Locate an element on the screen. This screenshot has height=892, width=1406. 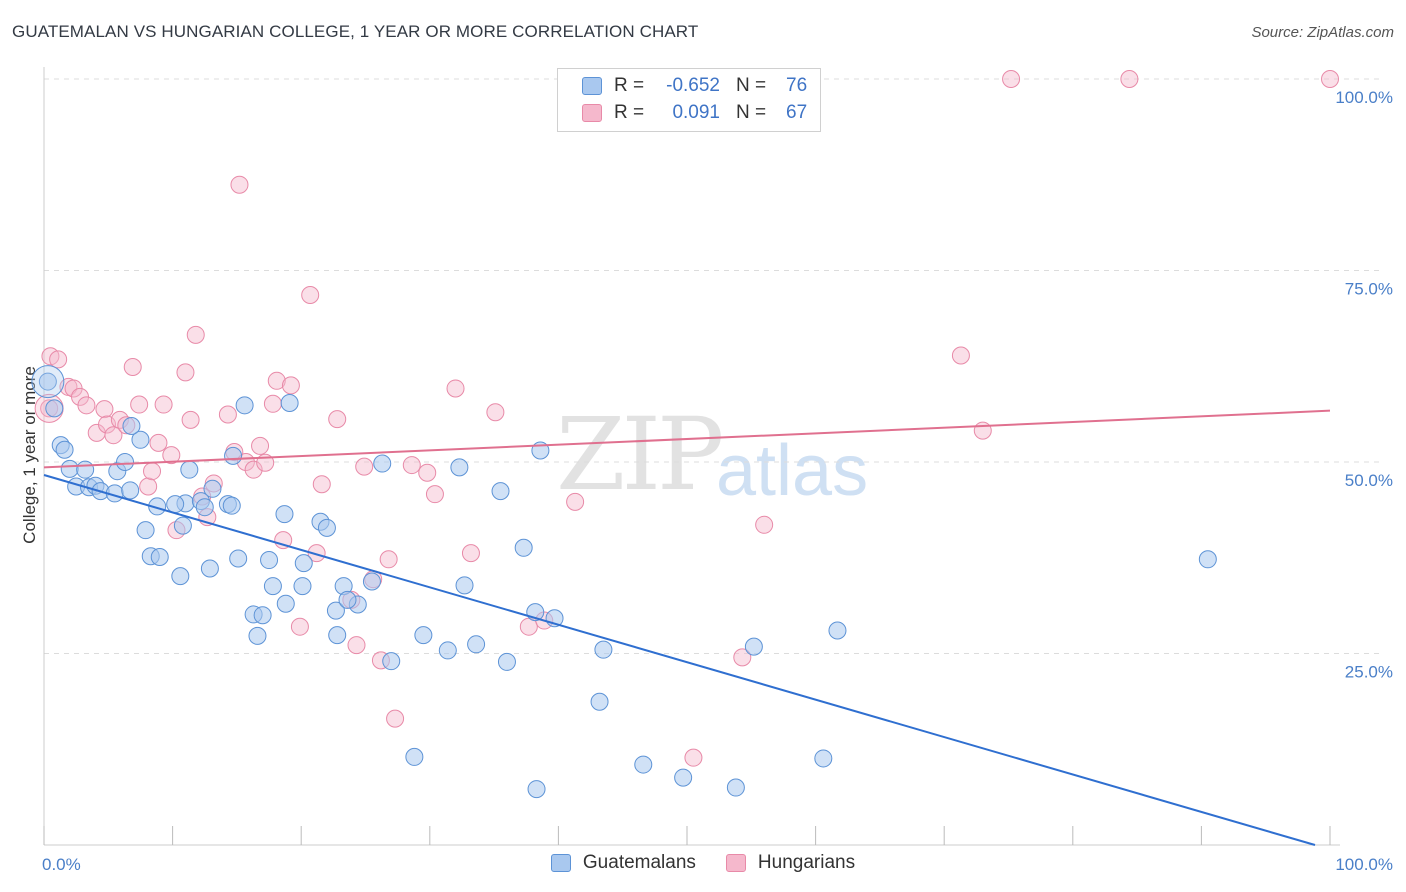
n-value: 76 is located at coordinates (797, 85).